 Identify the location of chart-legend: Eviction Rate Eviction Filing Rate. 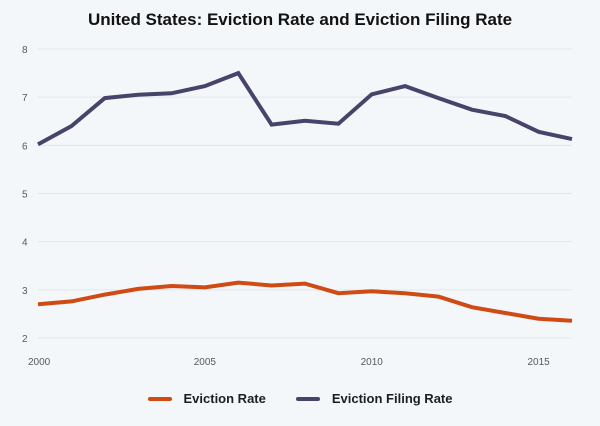
(300, 398).